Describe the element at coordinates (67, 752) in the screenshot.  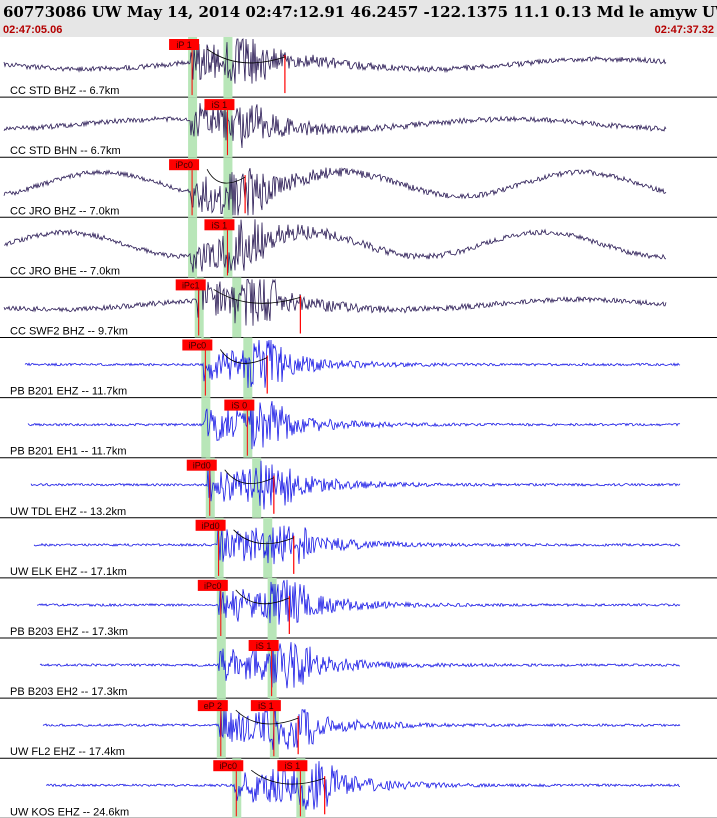
I see `trace-label: UW FL2 EHZ -- 17.4km` at that location.